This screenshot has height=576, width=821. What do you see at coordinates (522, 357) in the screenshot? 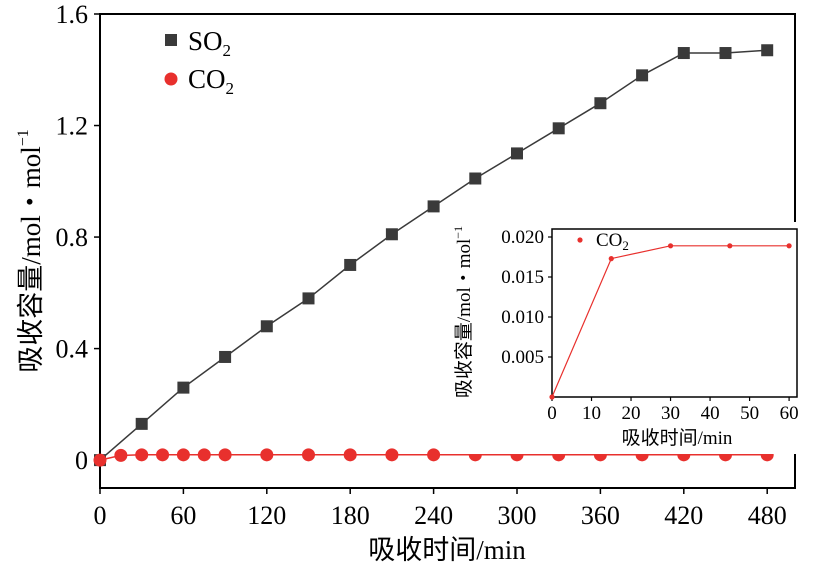
I see `inset-y-tick-label: 0.005` at bounding box center [522, 357].